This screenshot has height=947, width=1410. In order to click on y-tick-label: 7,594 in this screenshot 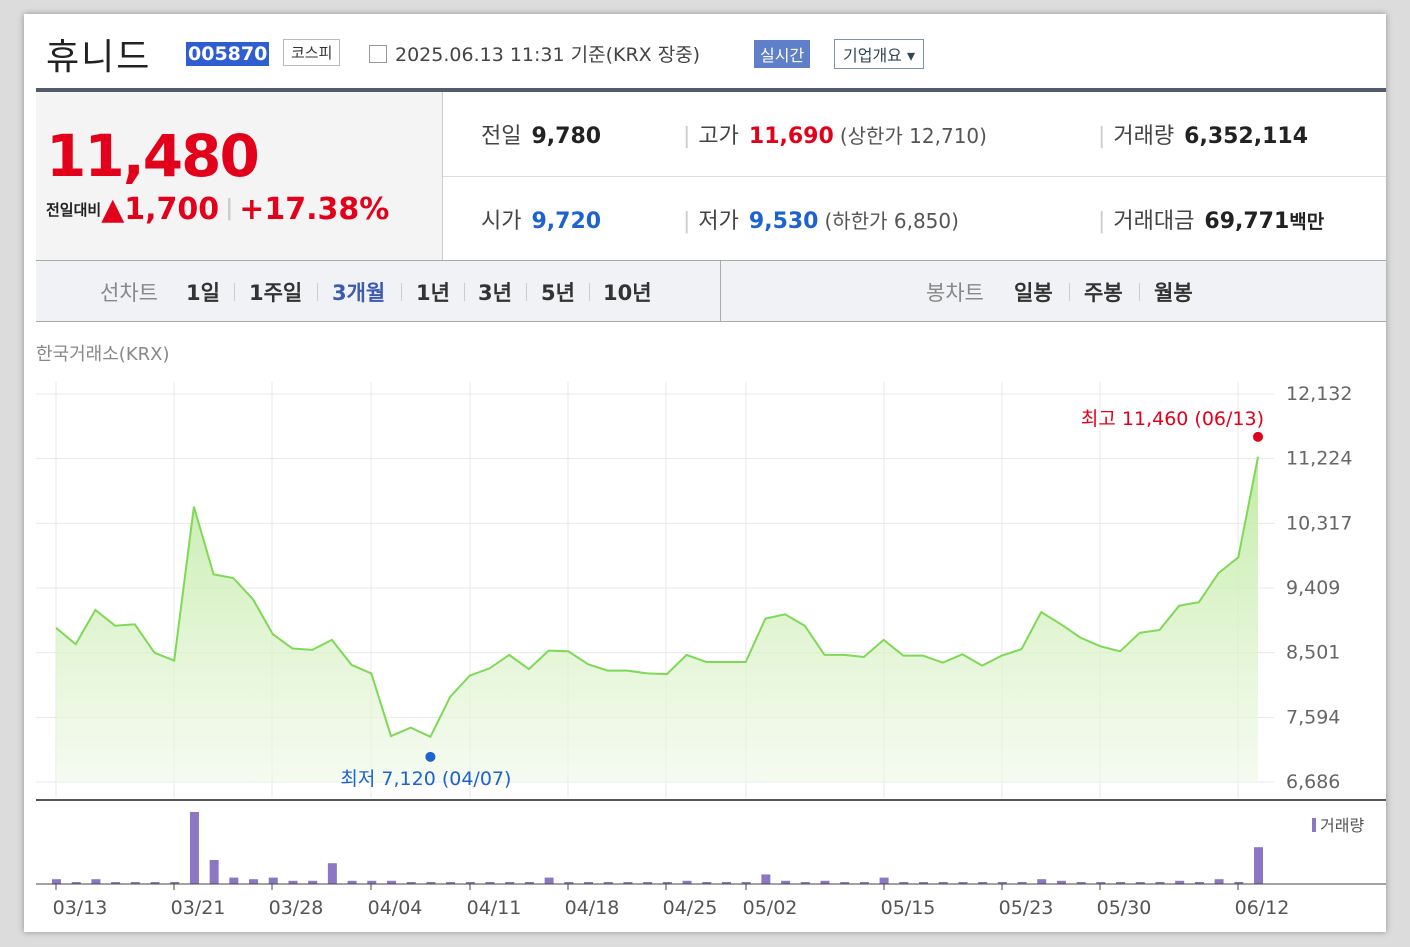, I will do `click(1313, 717)`.